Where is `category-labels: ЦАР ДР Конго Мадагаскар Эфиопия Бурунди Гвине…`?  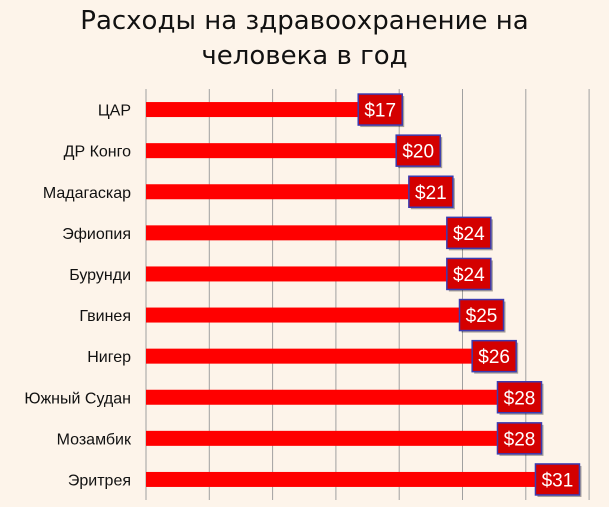
category-labels: ЦАР ДР Конго Мадагаскар Эфиопия Бурунди Гвине… is located at coordinates (78, 296).